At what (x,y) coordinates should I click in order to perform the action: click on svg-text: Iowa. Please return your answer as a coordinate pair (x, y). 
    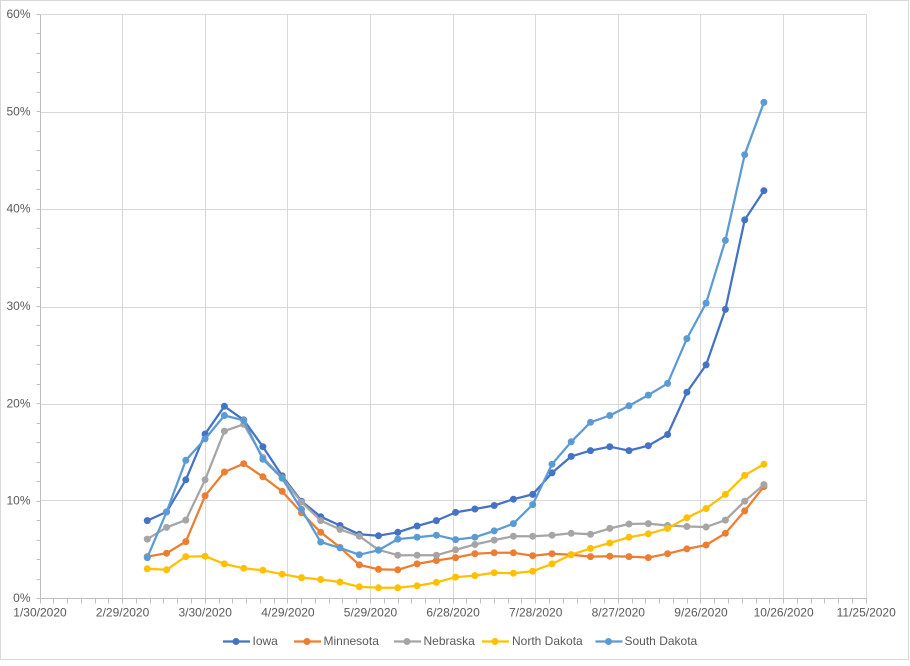
    Looking at the image, I should click on (266, 641).